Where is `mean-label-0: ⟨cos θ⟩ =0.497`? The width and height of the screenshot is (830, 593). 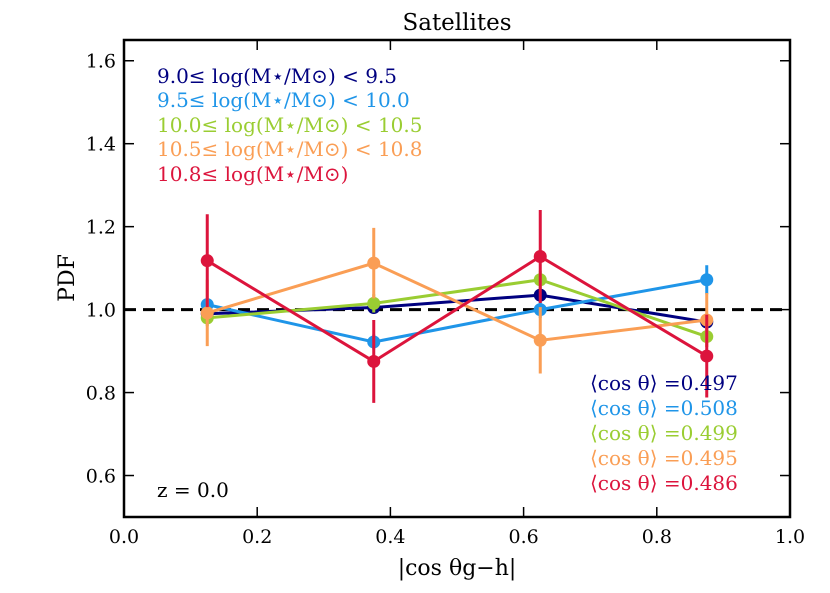
mean-label-0: ⟨cos θ⟩ =0.497 is located at coordinates (664, 383).